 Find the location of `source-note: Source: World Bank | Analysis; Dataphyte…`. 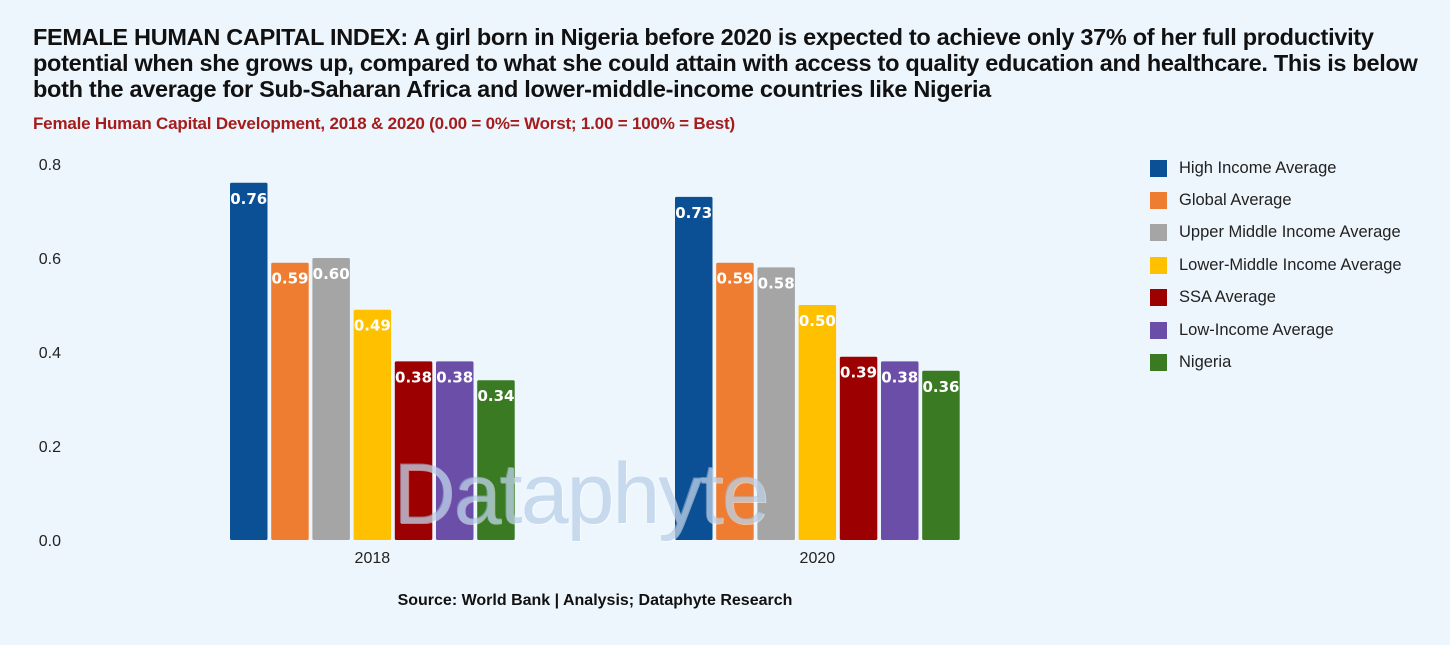

source-note: Source: World Bank | Analysis; Dataphyte… is located at coordinates (595, 600).